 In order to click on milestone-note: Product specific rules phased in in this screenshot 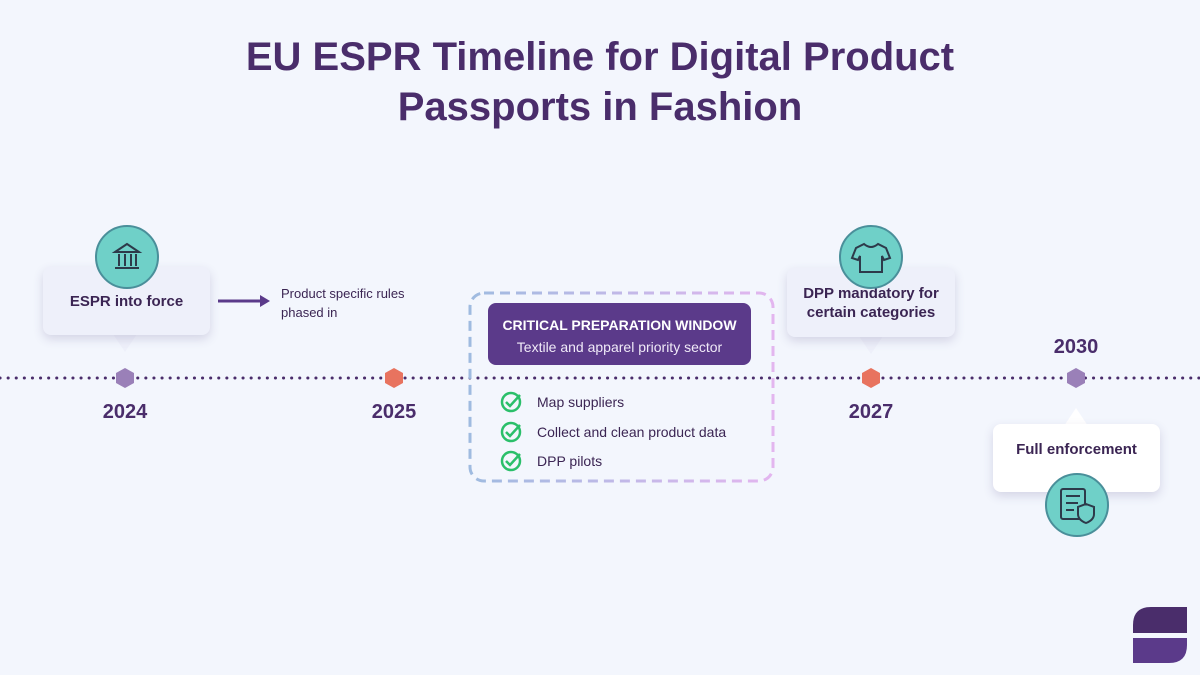, I will do `click(343, 303)`.